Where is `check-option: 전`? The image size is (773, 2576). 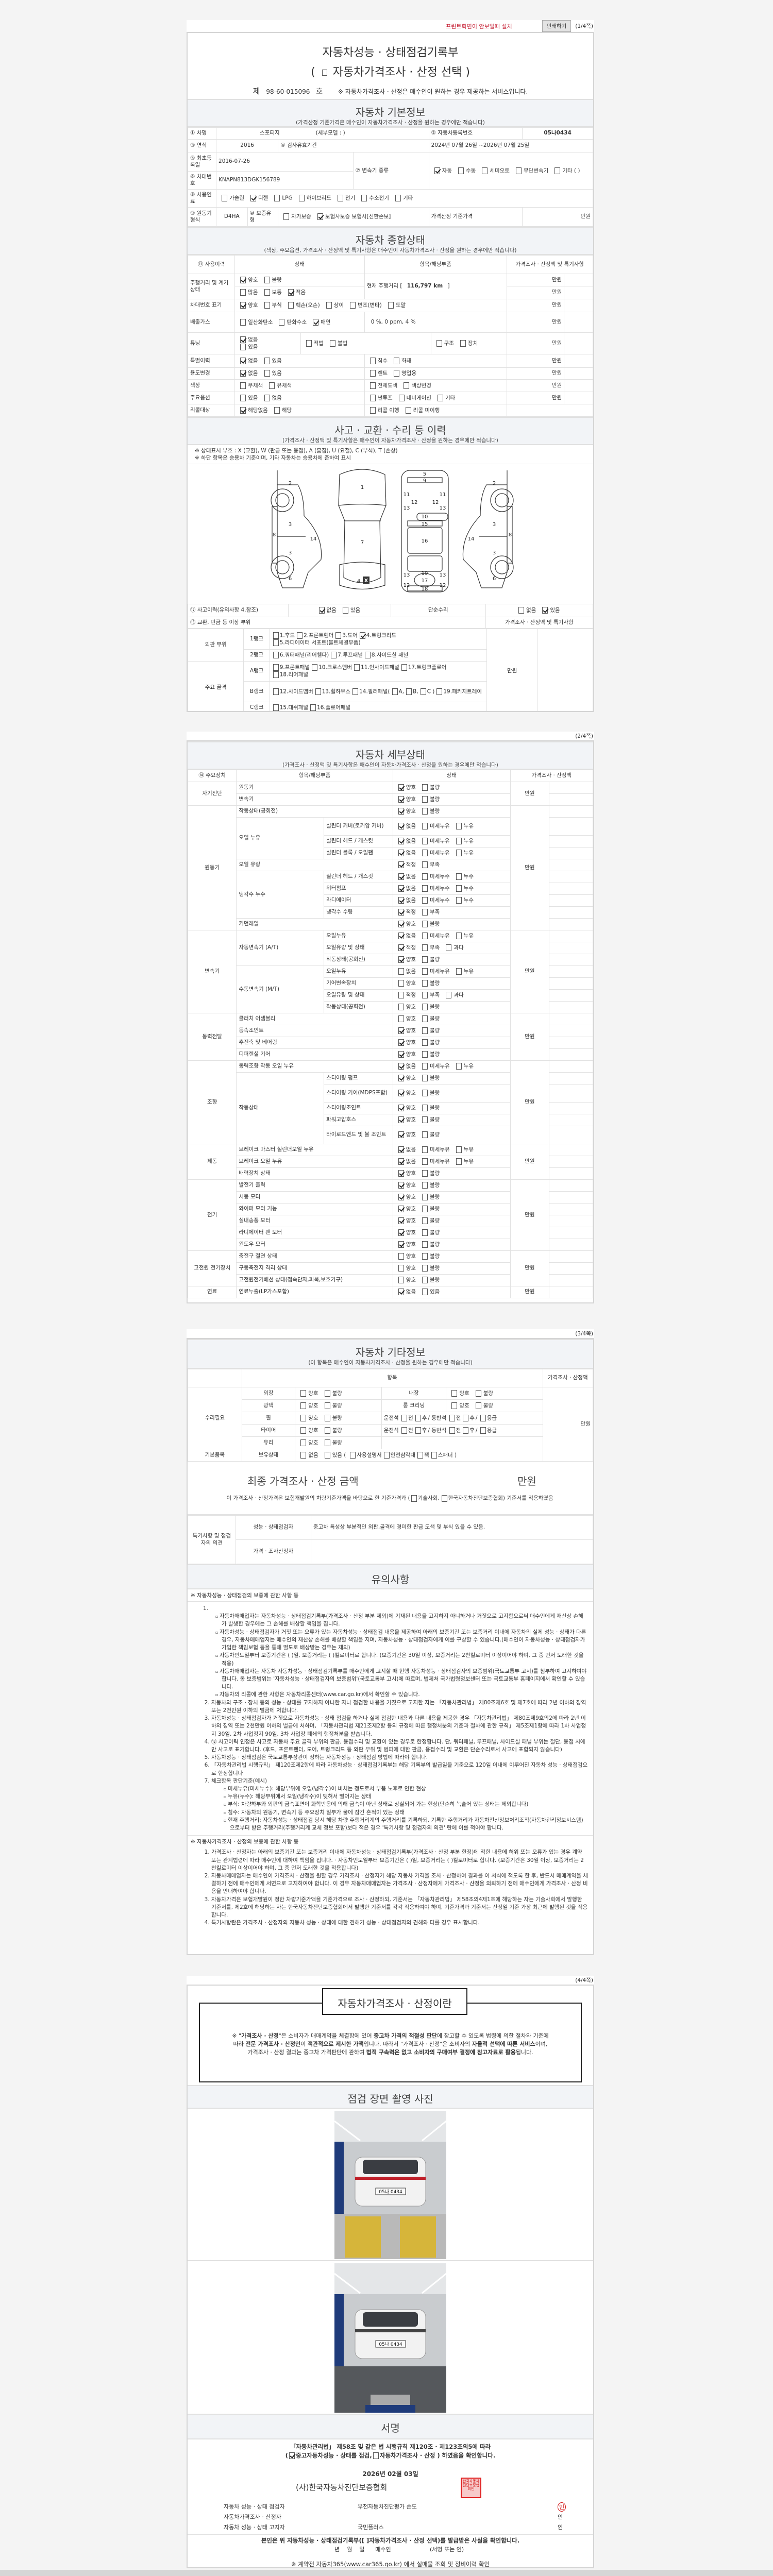 check-option: 전 is located at coordinates (406, 1430).